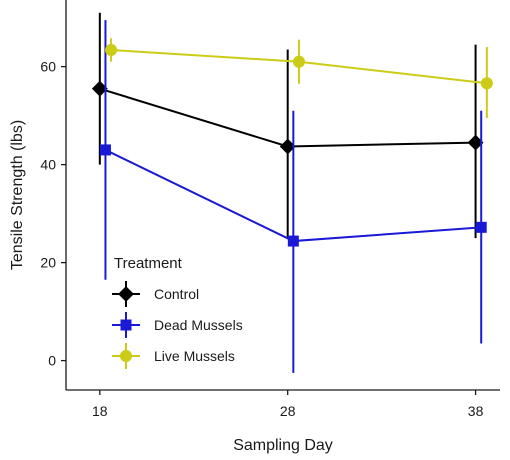 The height and width of the screenshot is (460, 510). I want to click on y-ticks: 0 20 40 60, so click(53, 214).